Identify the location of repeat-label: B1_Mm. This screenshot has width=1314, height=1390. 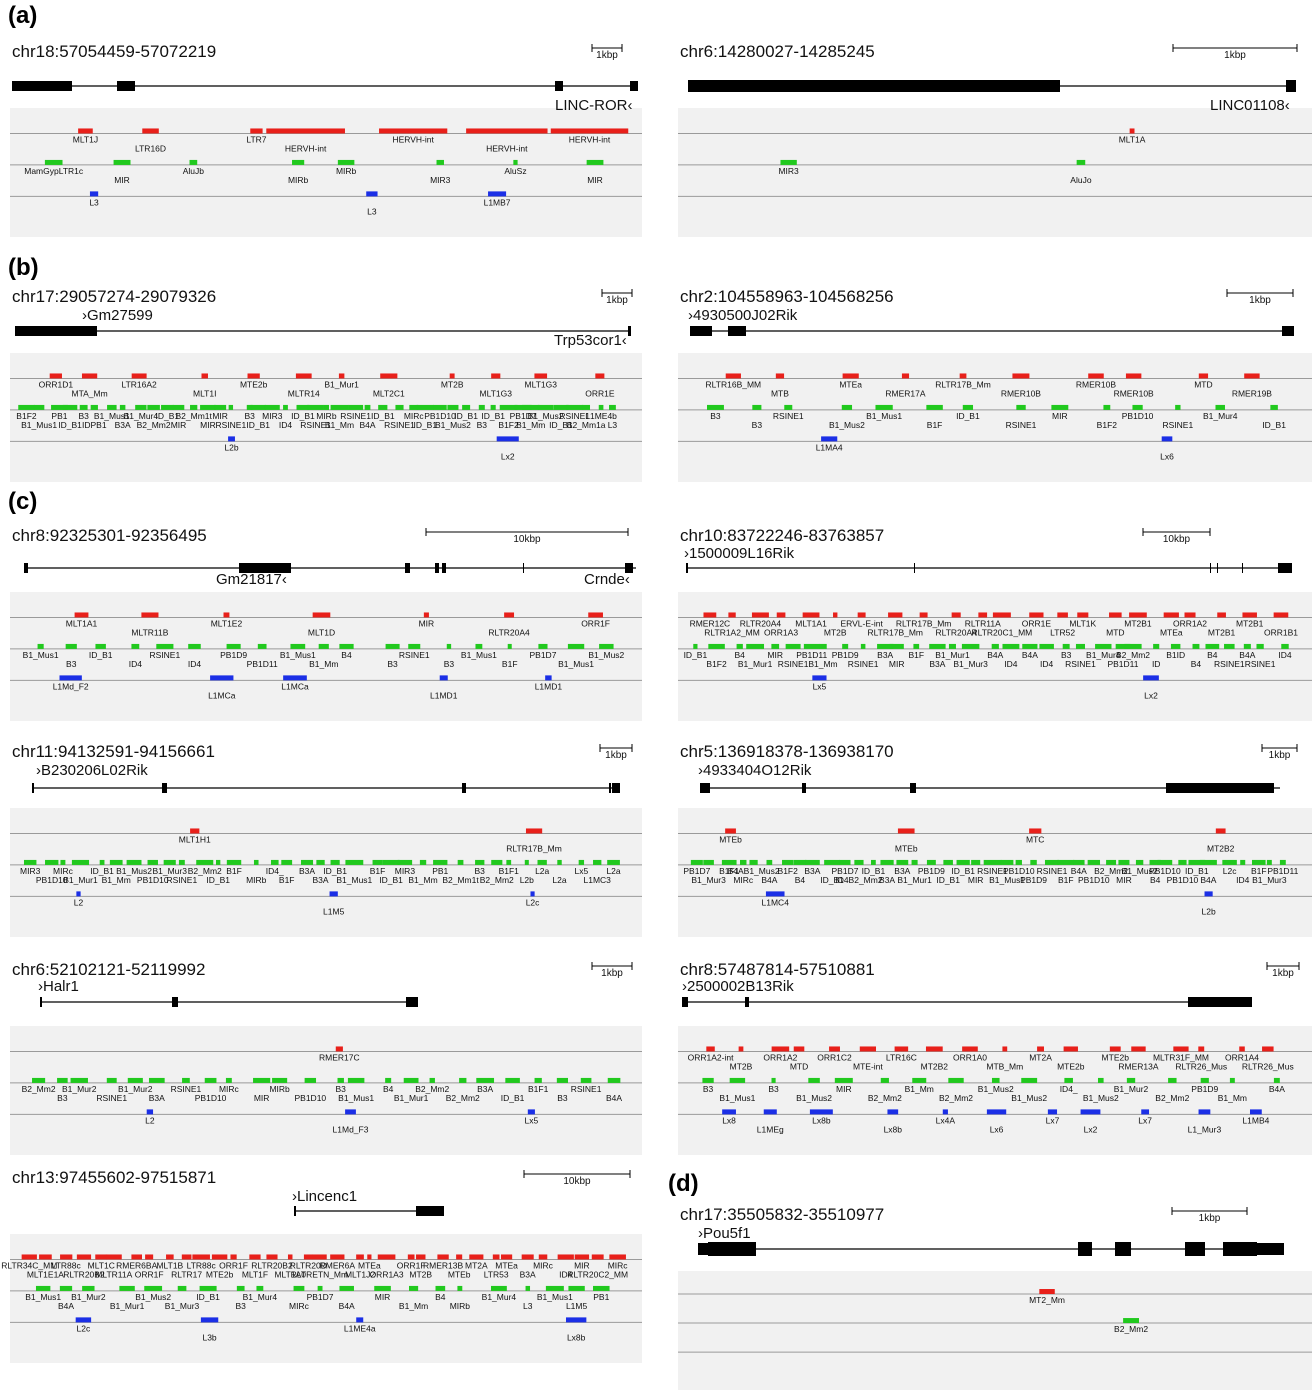
(339, 425).